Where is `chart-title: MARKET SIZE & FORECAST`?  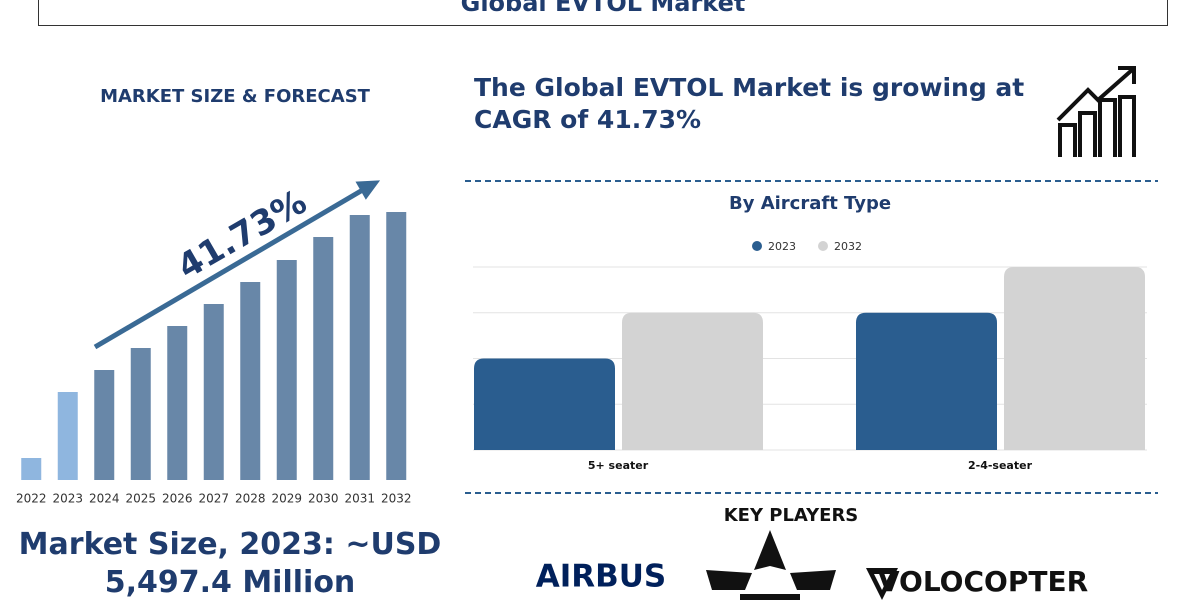 chart-title: MARKET SIZE & FORECAST is located at coordinates (235, 96).